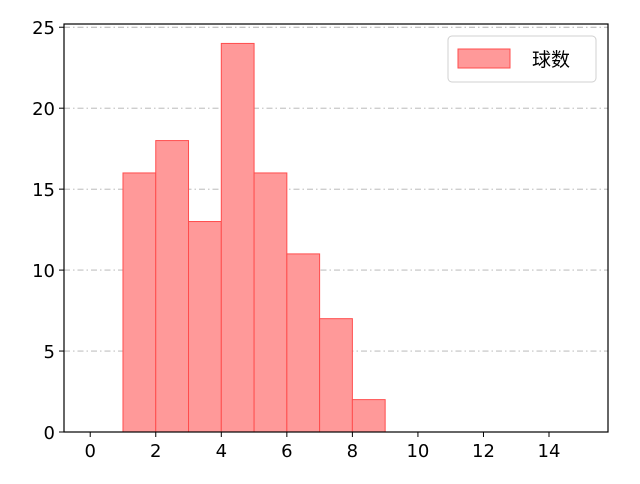 This screenshot has height=484, width=640. I want to click on legend-swatch, so click(484, 58).